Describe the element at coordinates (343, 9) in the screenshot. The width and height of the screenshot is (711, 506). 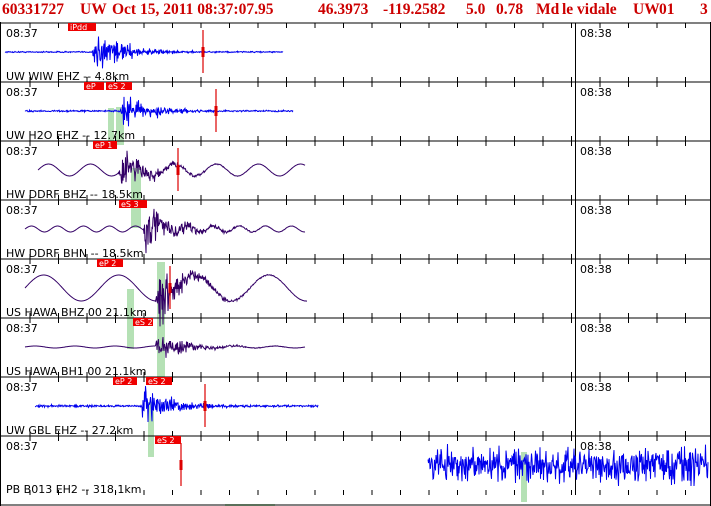
I see `event-latitude: 46.3973` at that location.